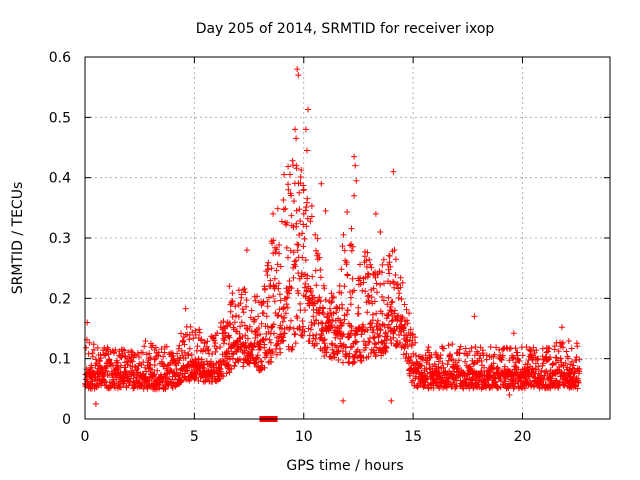 The image size is (640, 480). Describe the element at coordinates (60, 239) in the screenshot. I see `y-tick-label: 0.3` at that location.